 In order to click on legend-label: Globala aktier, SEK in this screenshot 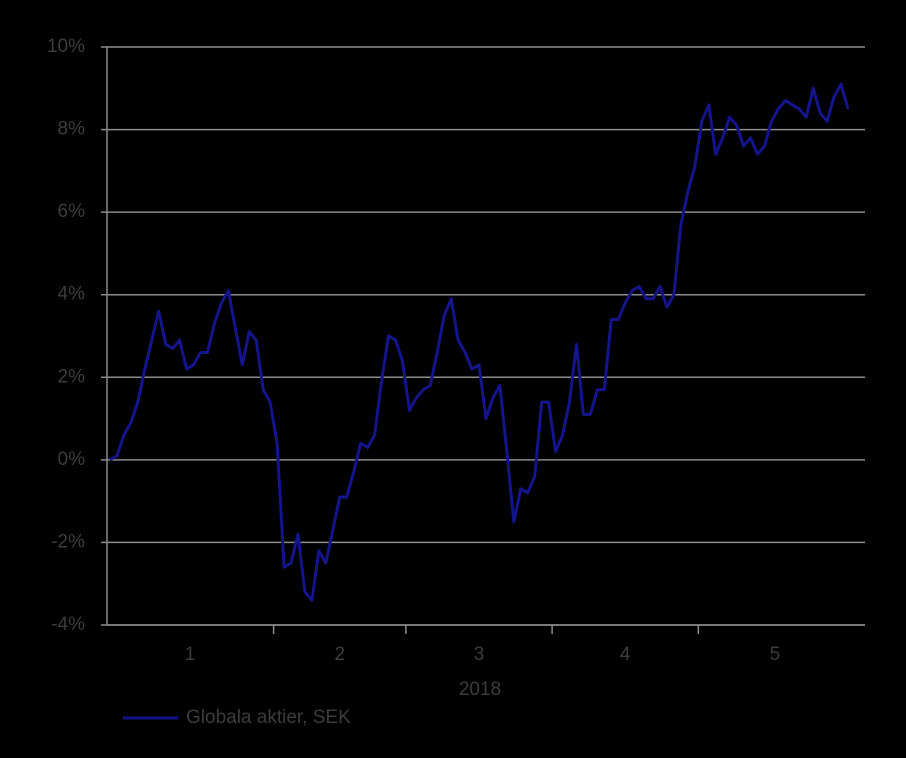, I will do `click(268, 717)`.